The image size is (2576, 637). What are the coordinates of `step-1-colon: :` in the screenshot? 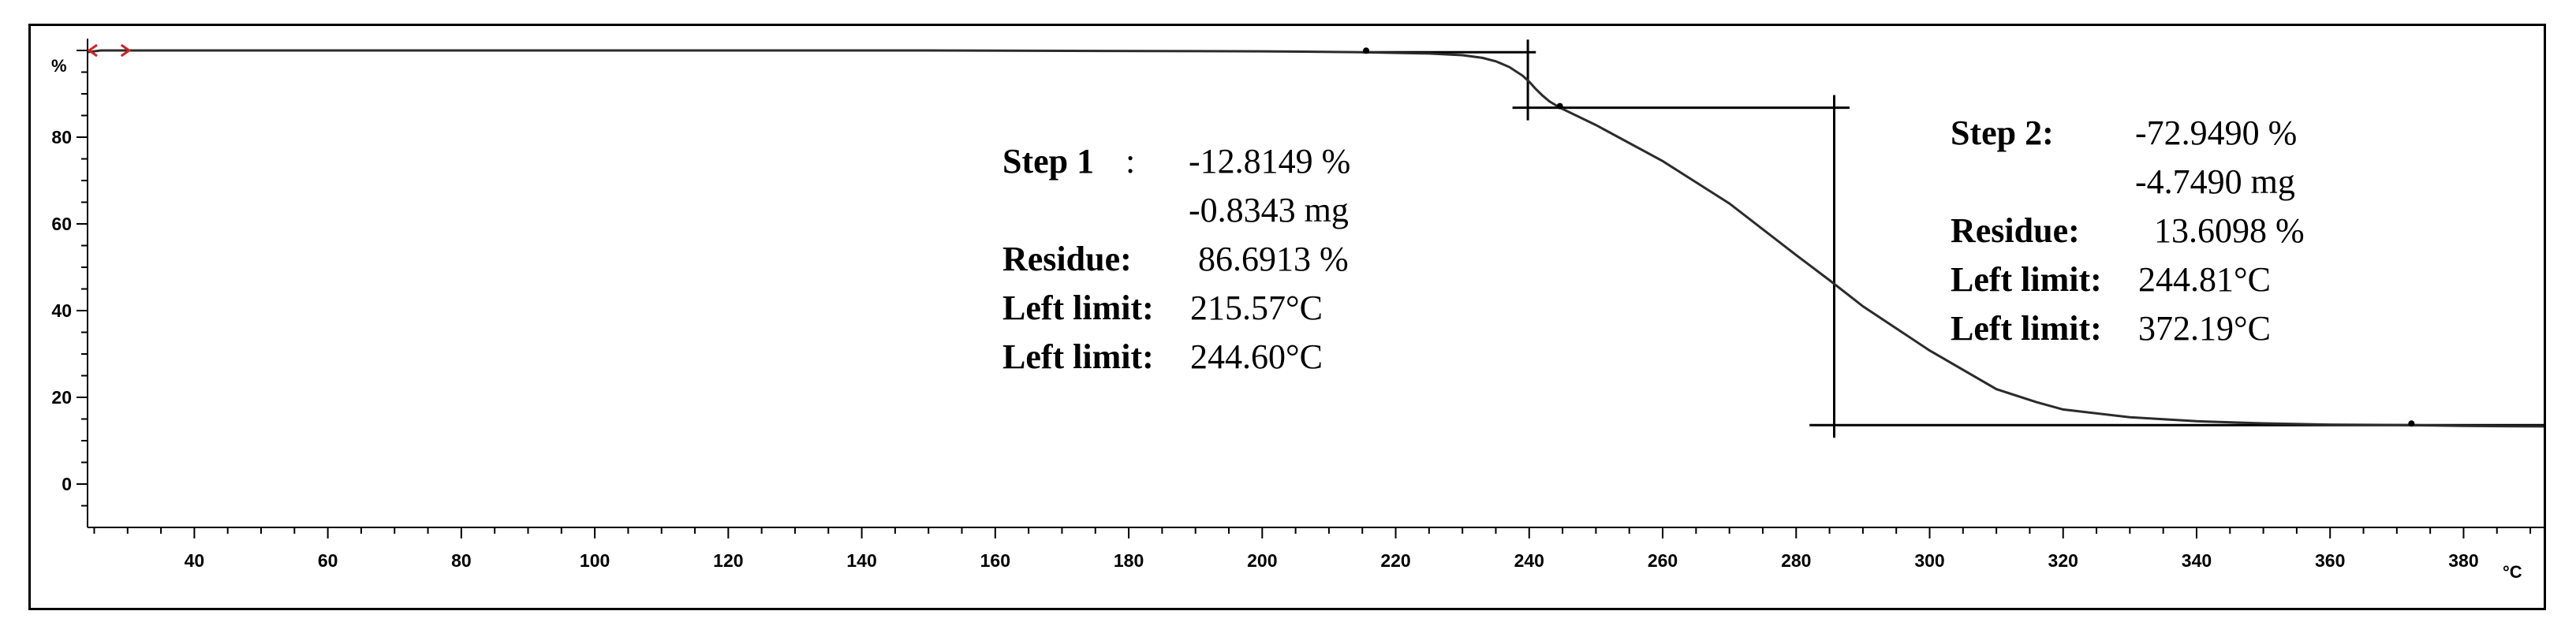 It's located at (1130, 161).